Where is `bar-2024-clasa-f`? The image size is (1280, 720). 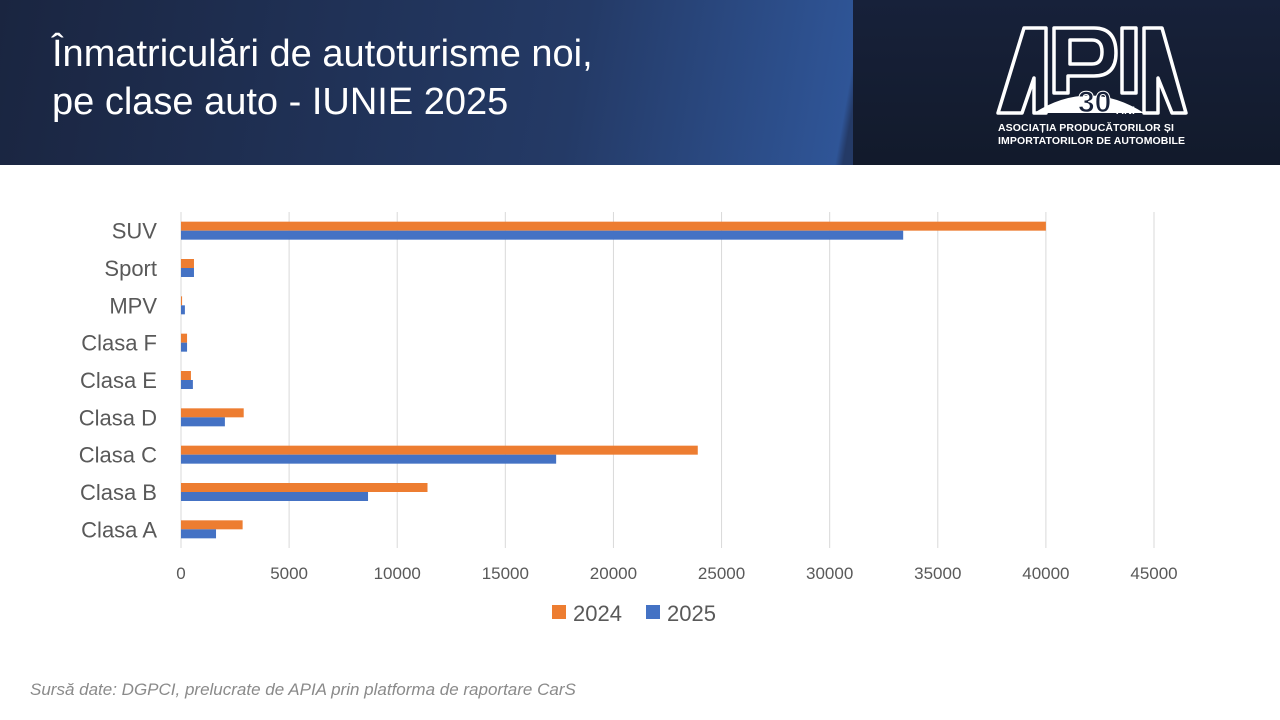
bar-2024-clasa-f is located at coordinates (184, 338).